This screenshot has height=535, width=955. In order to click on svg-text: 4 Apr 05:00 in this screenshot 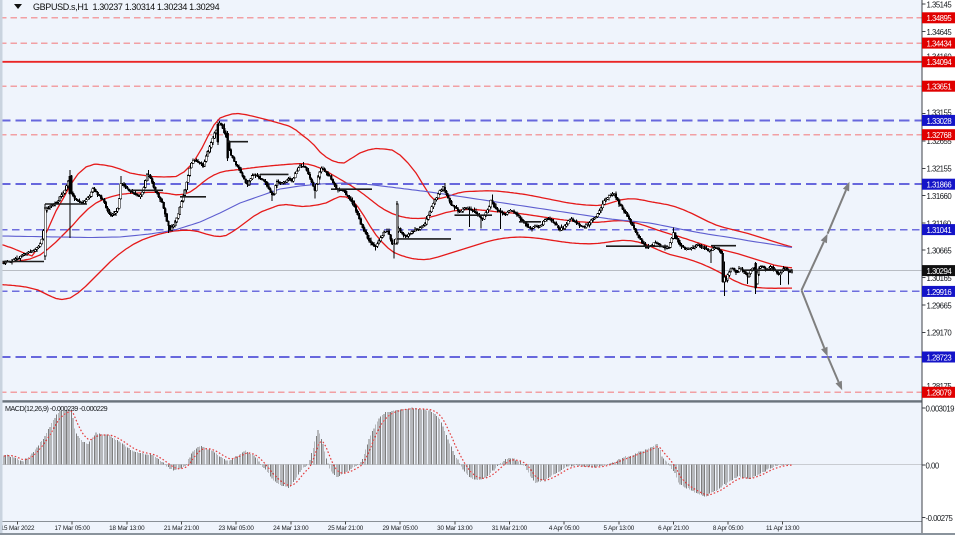, I will do `click(564, 528)`.